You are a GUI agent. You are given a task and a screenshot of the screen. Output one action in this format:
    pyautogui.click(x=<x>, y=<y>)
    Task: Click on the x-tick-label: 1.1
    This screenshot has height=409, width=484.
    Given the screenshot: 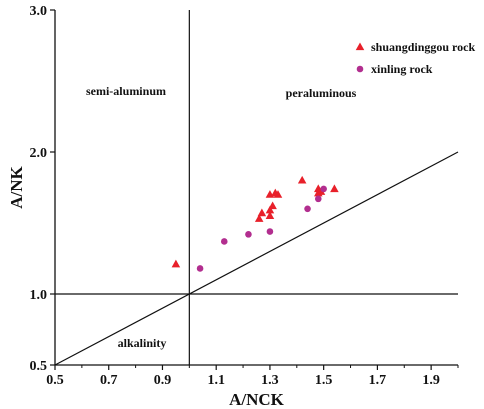 What is the action you would take?
    pyautogui.click(x=216, y=380)
    